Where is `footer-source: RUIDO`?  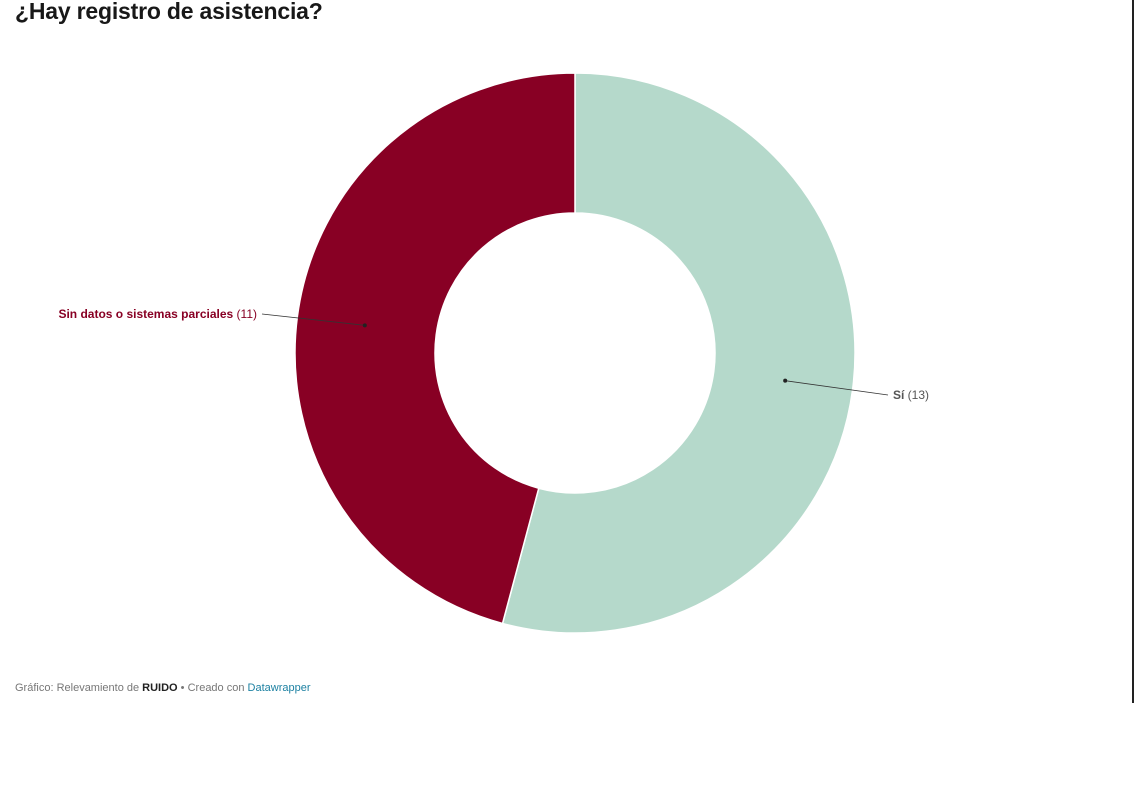 footer-source: RUIDO is located at coordinates (160, 688).